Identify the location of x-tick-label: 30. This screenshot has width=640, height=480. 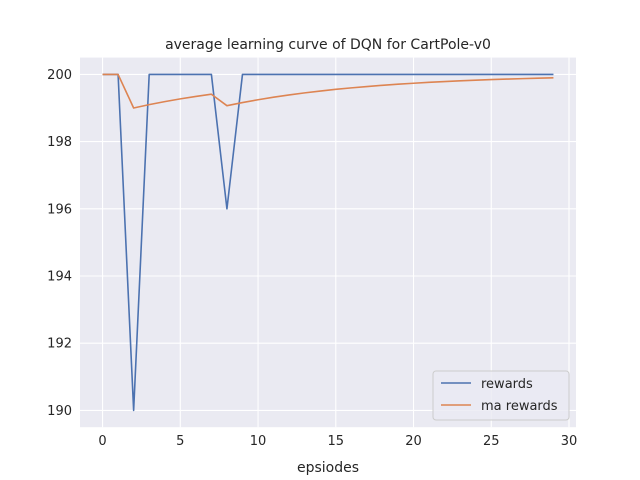
(569, 441).